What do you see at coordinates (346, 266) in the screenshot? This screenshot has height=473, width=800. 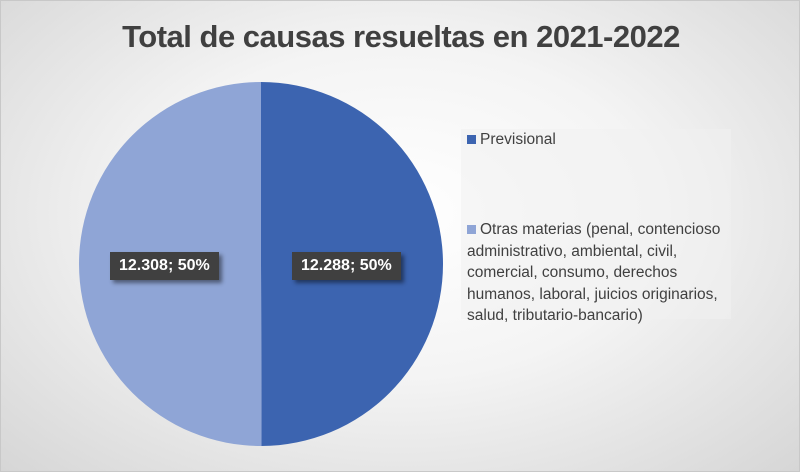 I see `data-label-previsional: 12.288; 50%` at bounding box center [346, 266].